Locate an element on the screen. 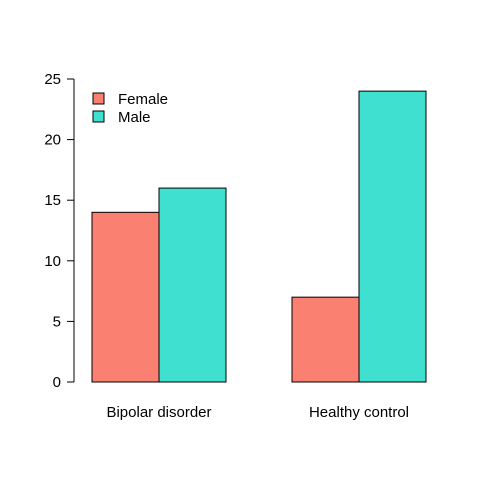 This screenshot has width=480, height=480. y-tick-label: 0 is located at coordinates (57, 382).